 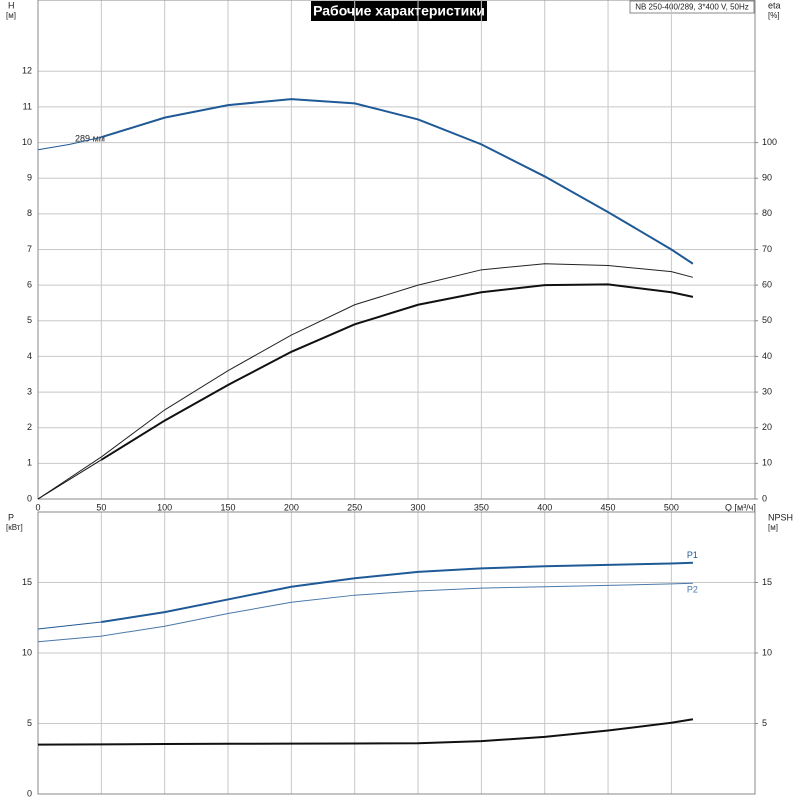 What do you see at coordinates (29, 356) in the screenshot?
I see `y-tick-label: 4` at bounding box center [29, 356].